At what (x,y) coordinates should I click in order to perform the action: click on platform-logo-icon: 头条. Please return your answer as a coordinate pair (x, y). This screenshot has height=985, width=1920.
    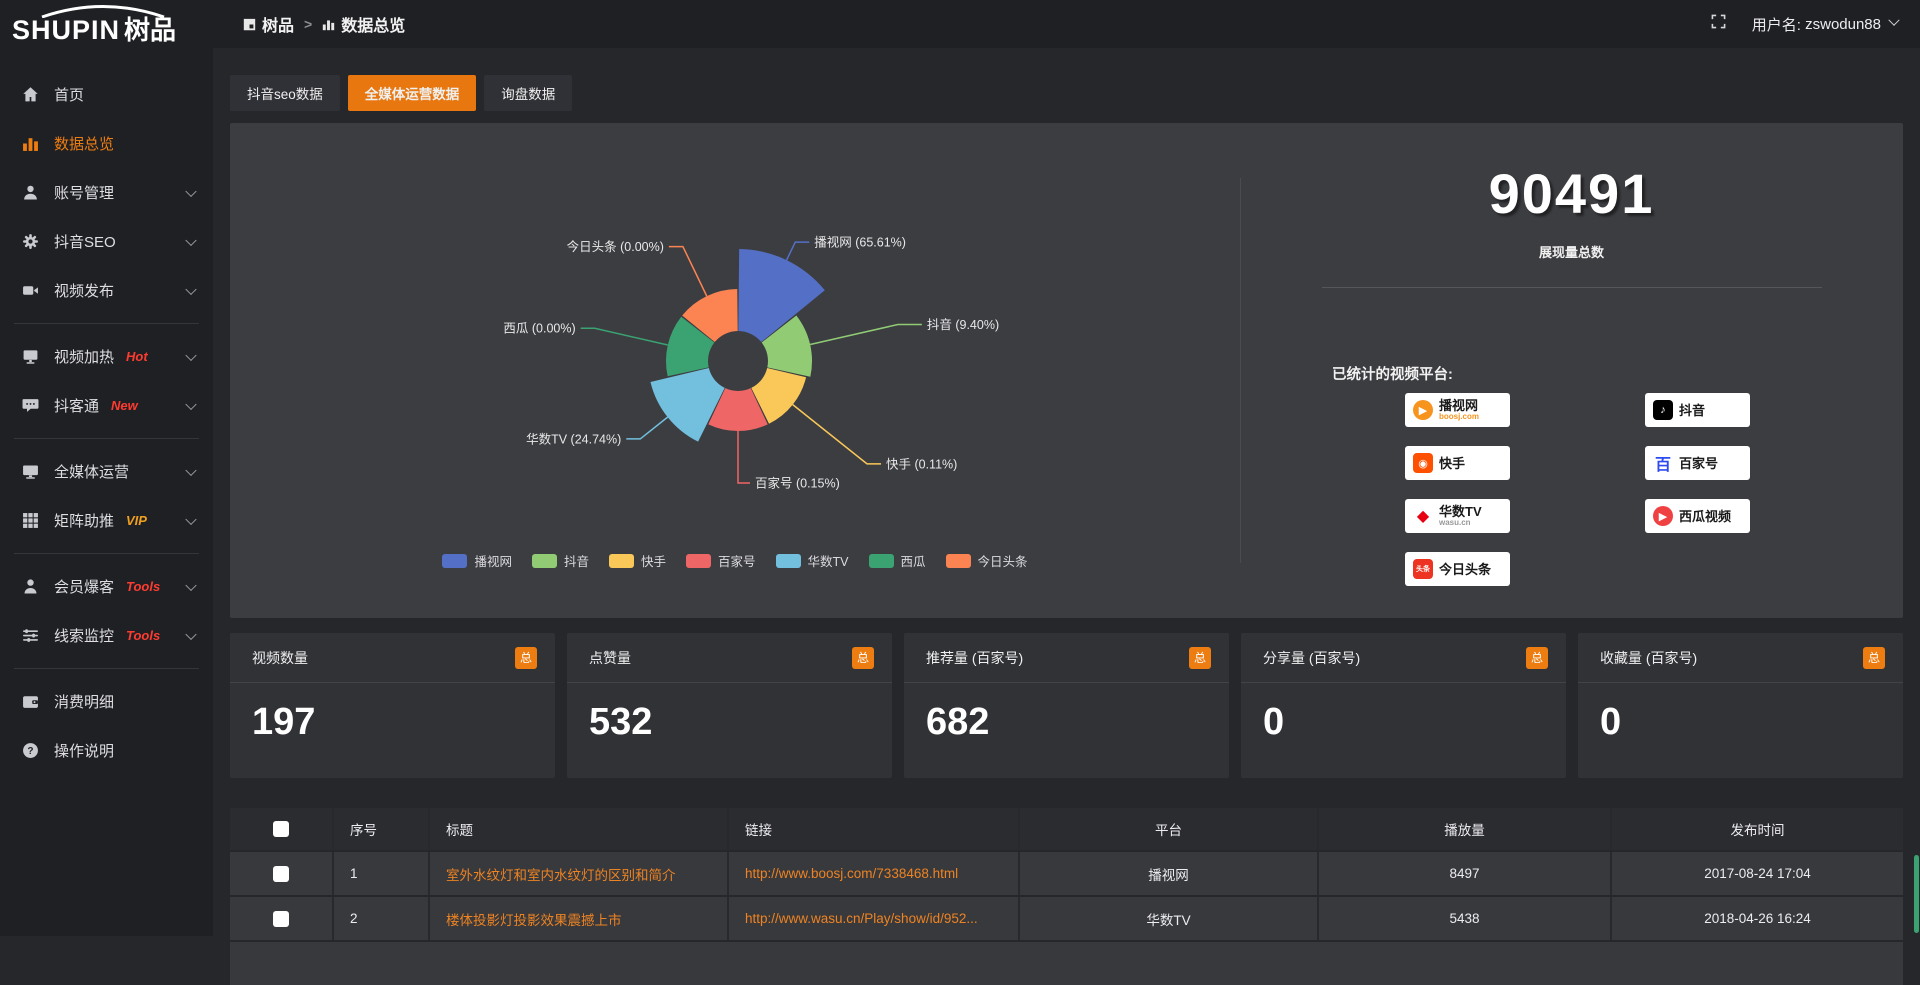
    Looking at the image, I should click on (1423, 569).